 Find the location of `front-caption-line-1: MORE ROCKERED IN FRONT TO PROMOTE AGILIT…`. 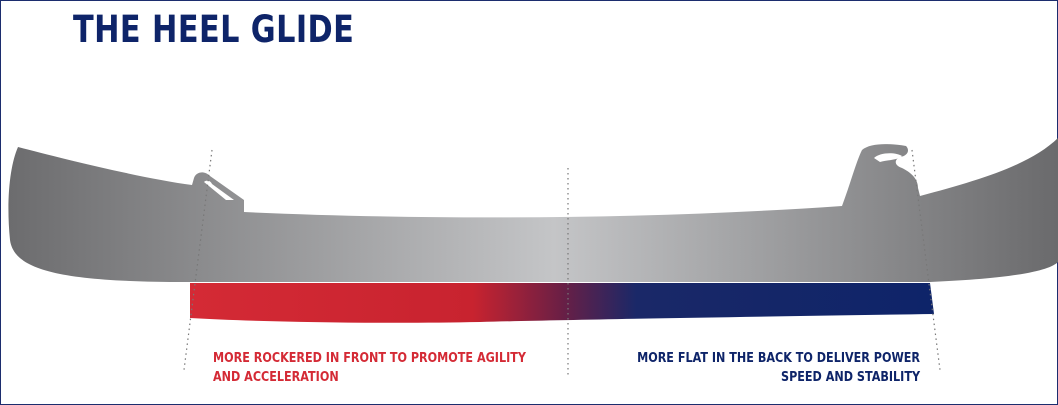

front-caption-line-1: MORE ROCKERED IN FRONT TO PROMOTE AGILIT… is located at coordinates (369, 358).